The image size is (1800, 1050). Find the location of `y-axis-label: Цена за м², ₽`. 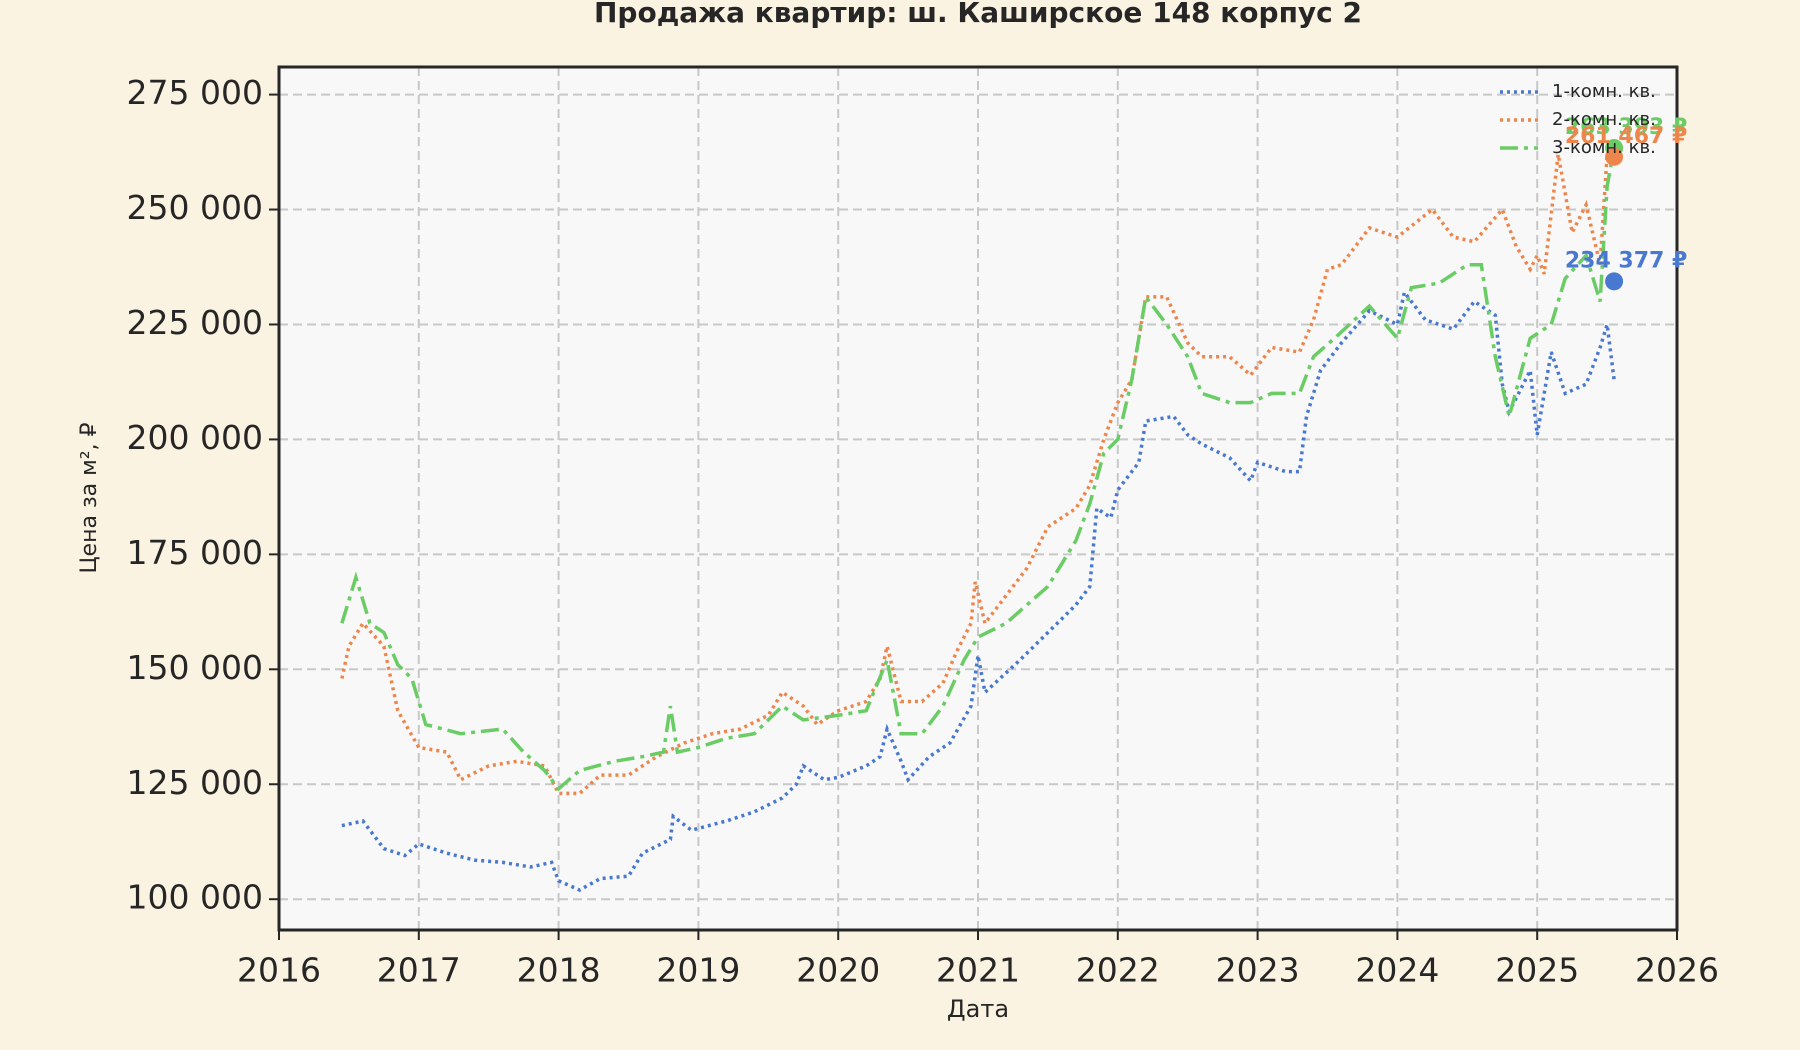

y-axis-label: Цена за м², ₽ is located at coordinates (89, 497).